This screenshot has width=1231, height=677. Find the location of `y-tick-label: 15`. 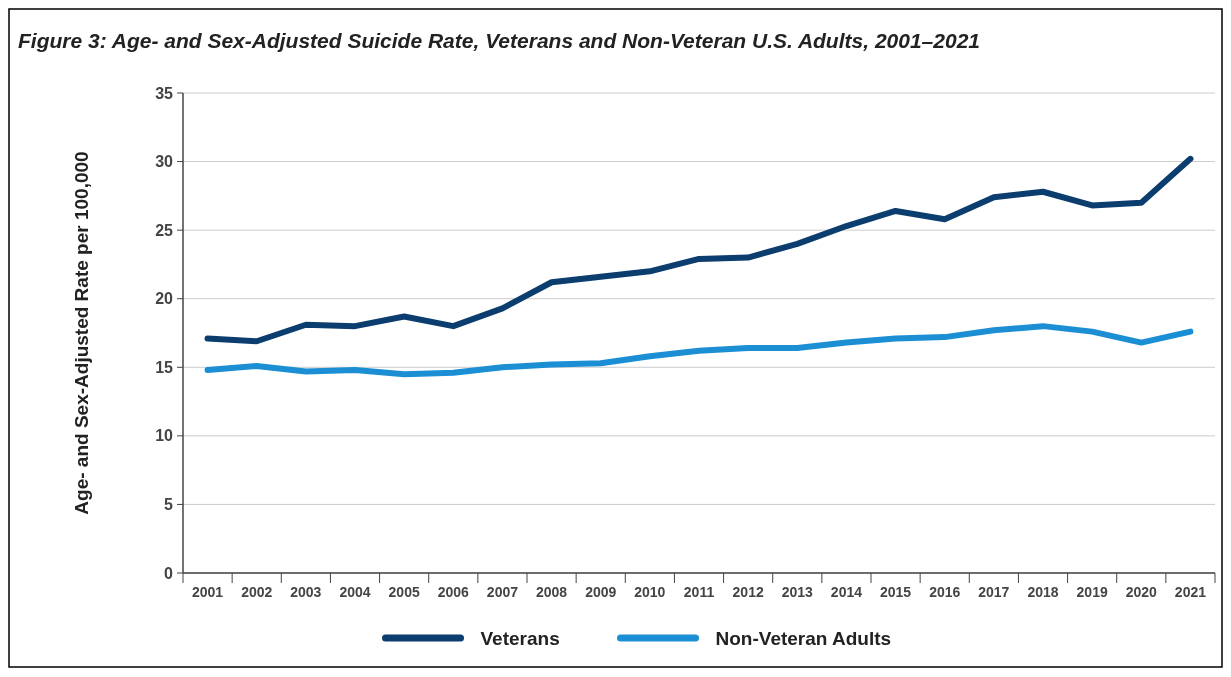

y-tick-label: 15 is located at coordinates (164, 367).